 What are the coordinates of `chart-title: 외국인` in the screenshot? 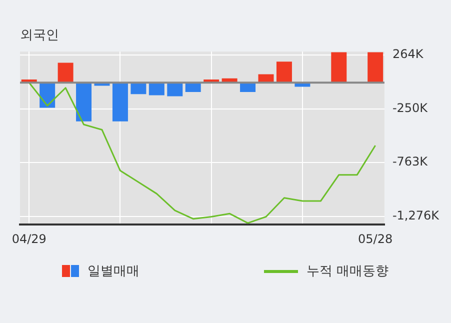 It's located at (39, 36).